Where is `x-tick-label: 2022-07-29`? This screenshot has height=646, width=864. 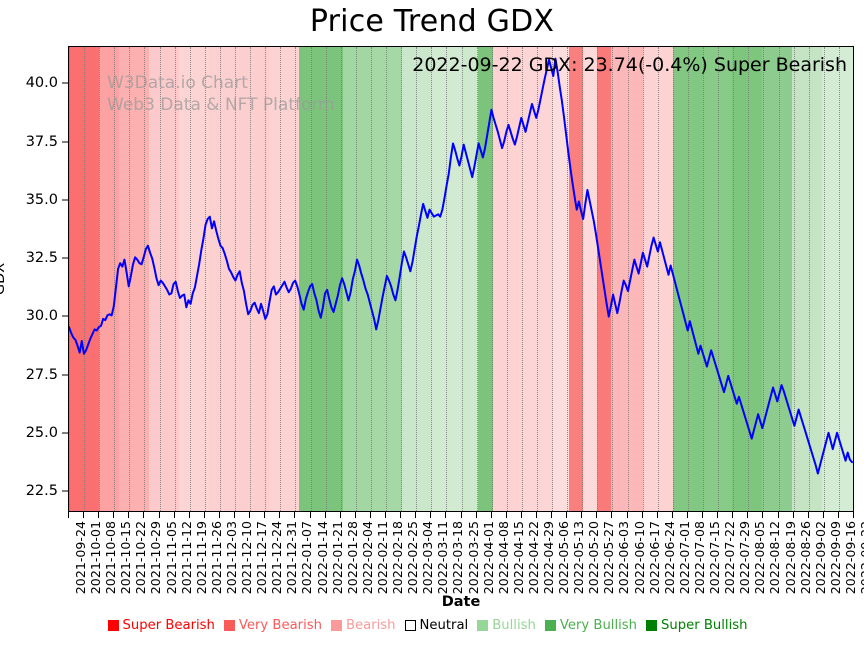
x-tick-label: 2022-07-29 is located at coordinates (745, 558).